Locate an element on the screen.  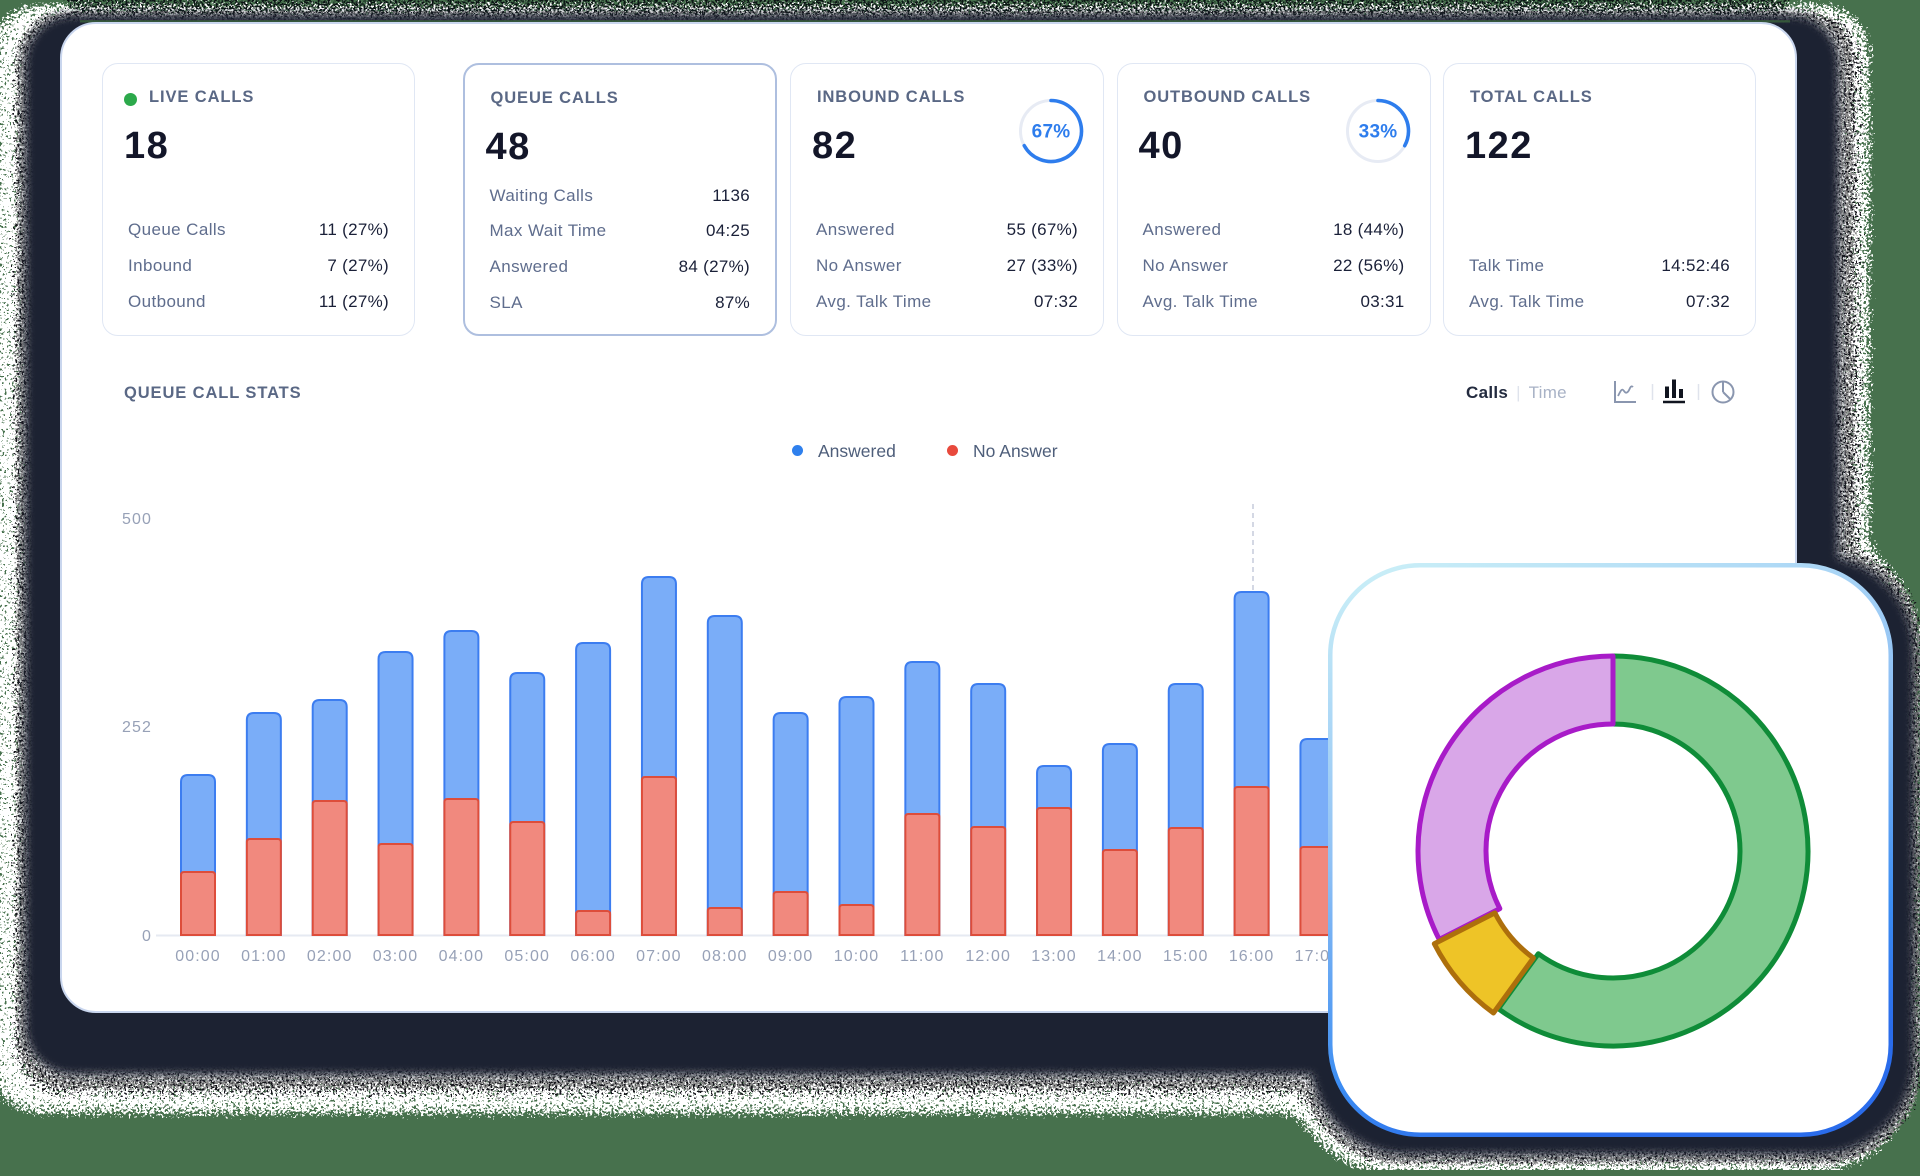
svg-text: 01:00 is located at coordinates (264, 956).